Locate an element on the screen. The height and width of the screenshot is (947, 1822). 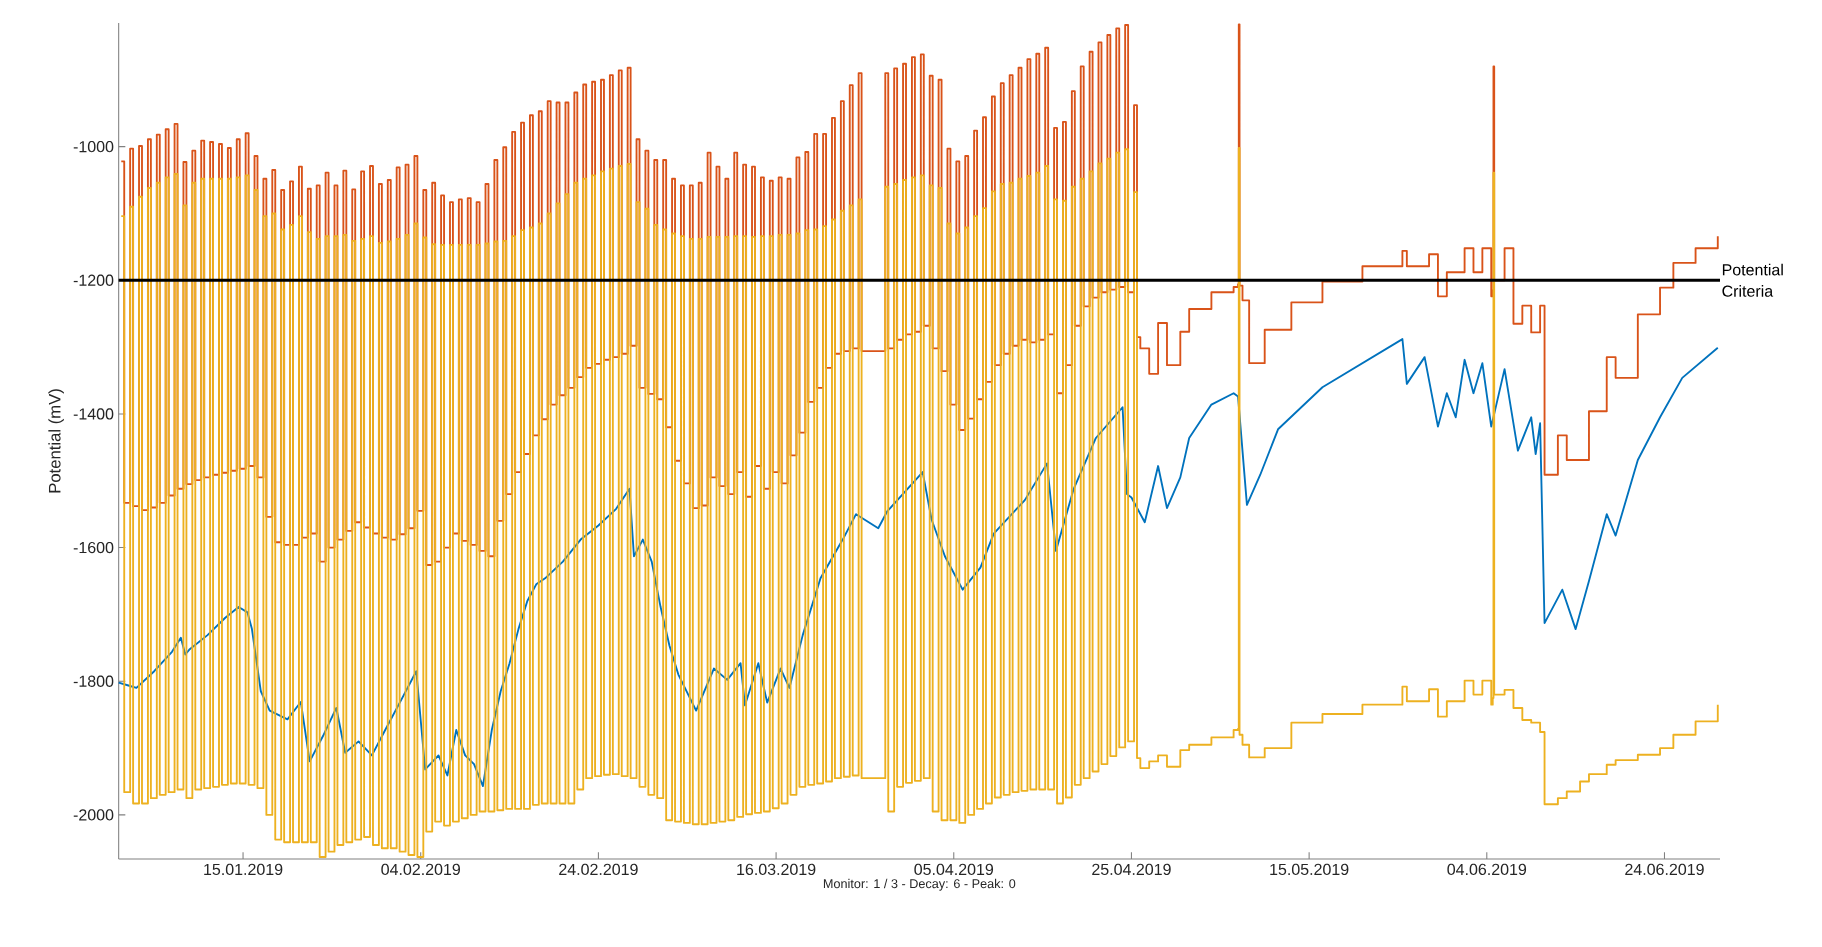
y-tick-label: -1600 is located at coordinates (93, 547).